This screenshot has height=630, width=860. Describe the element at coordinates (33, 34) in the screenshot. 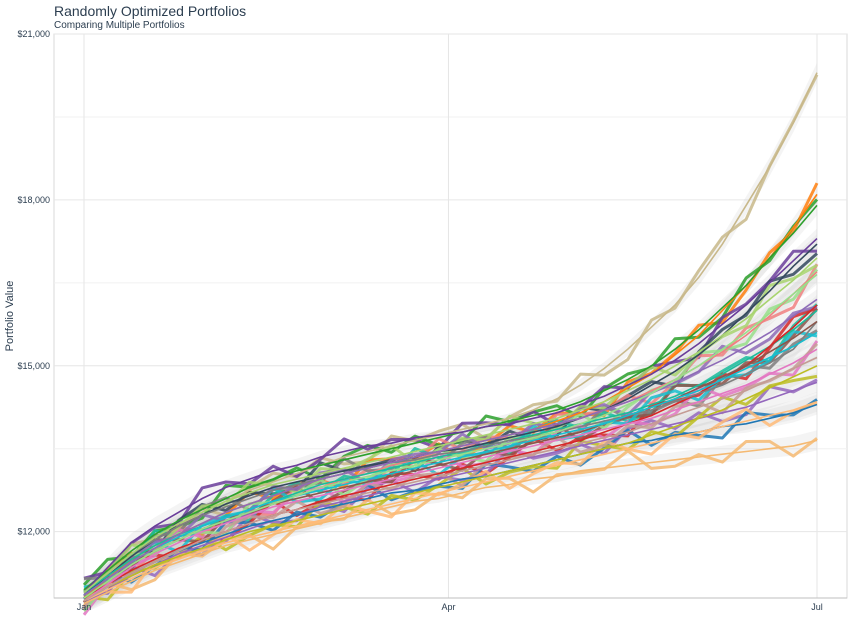

I see `y-tick-label: $21,000` at that location.